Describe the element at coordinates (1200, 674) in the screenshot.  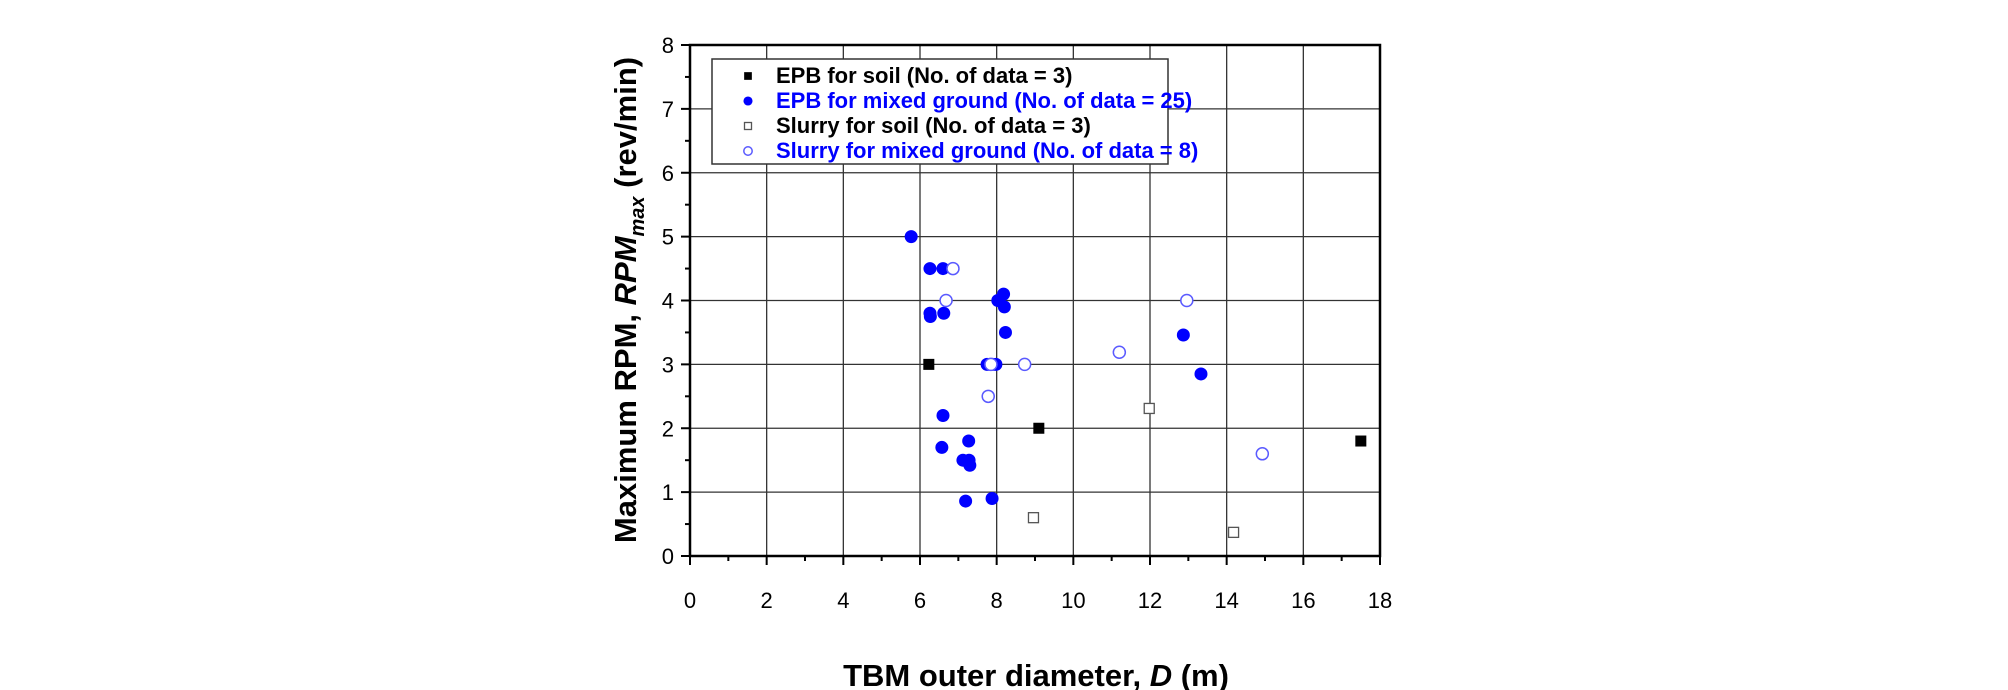
I see `x-axis-title-suffix: (m)` at that location.